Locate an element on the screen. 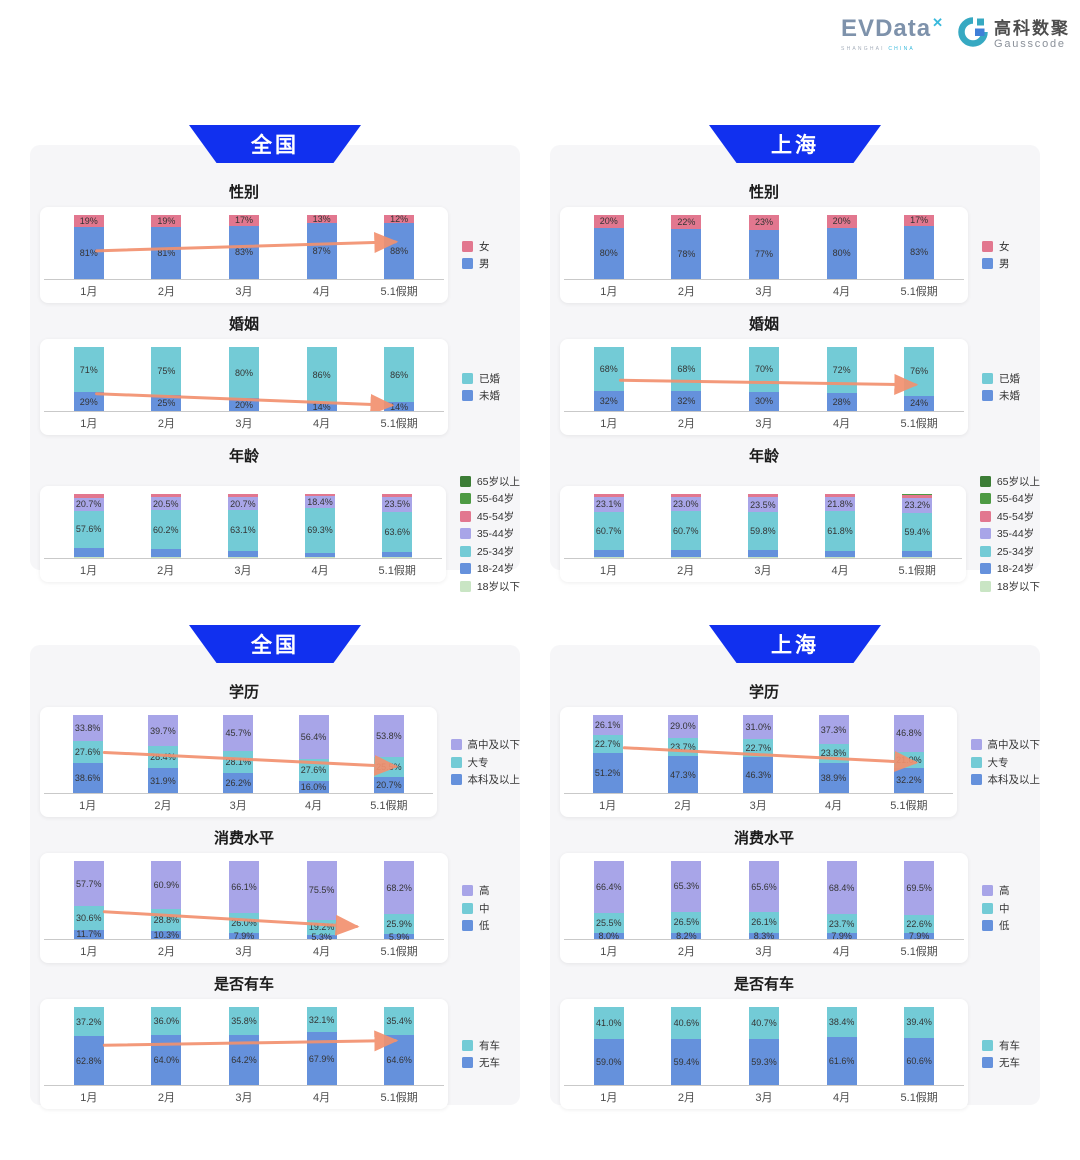 The height and width of the screenshot is (1160, 1080). bar-value-label: 87% is located at coordinates (321, 251).